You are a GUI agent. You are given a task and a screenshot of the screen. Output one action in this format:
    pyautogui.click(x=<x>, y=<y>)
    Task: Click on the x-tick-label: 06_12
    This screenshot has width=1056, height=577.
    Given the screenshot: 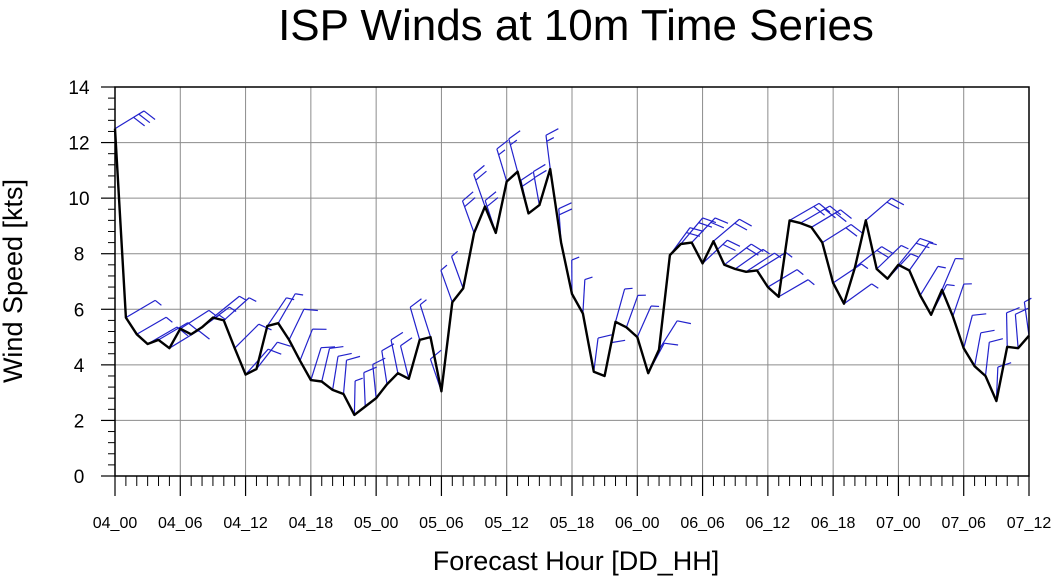 What is the action you would take?
    pyautogui.click(x=768, y=523)
    